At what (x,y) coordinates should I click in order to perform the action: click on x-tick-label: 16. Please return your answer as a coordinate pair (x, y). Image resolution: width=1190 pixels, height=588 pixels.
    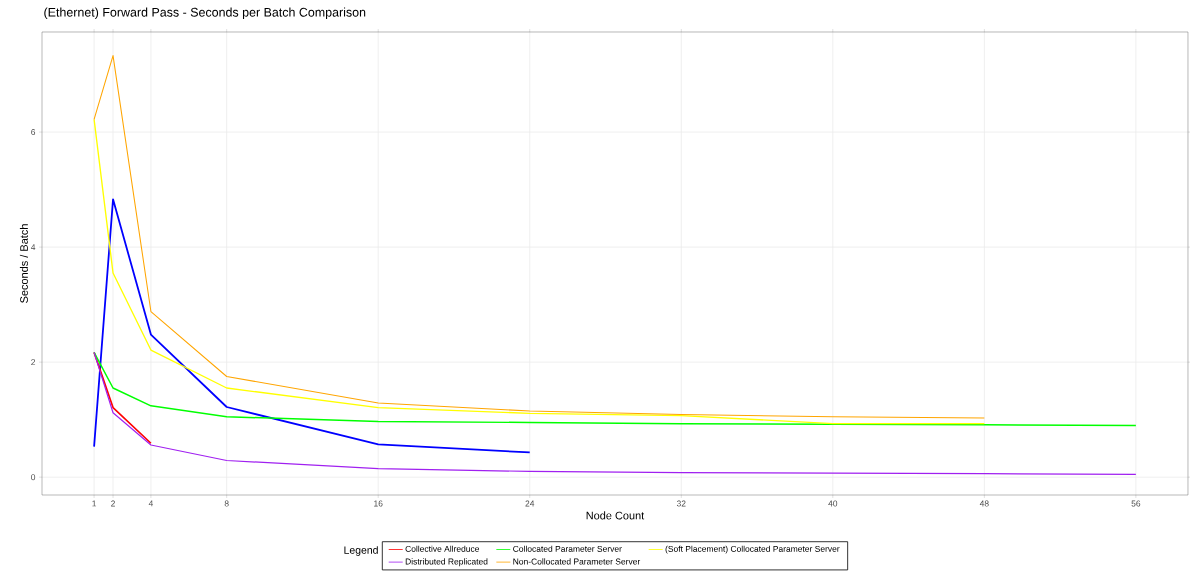
    Looking at the image, I should click on (378, 503).